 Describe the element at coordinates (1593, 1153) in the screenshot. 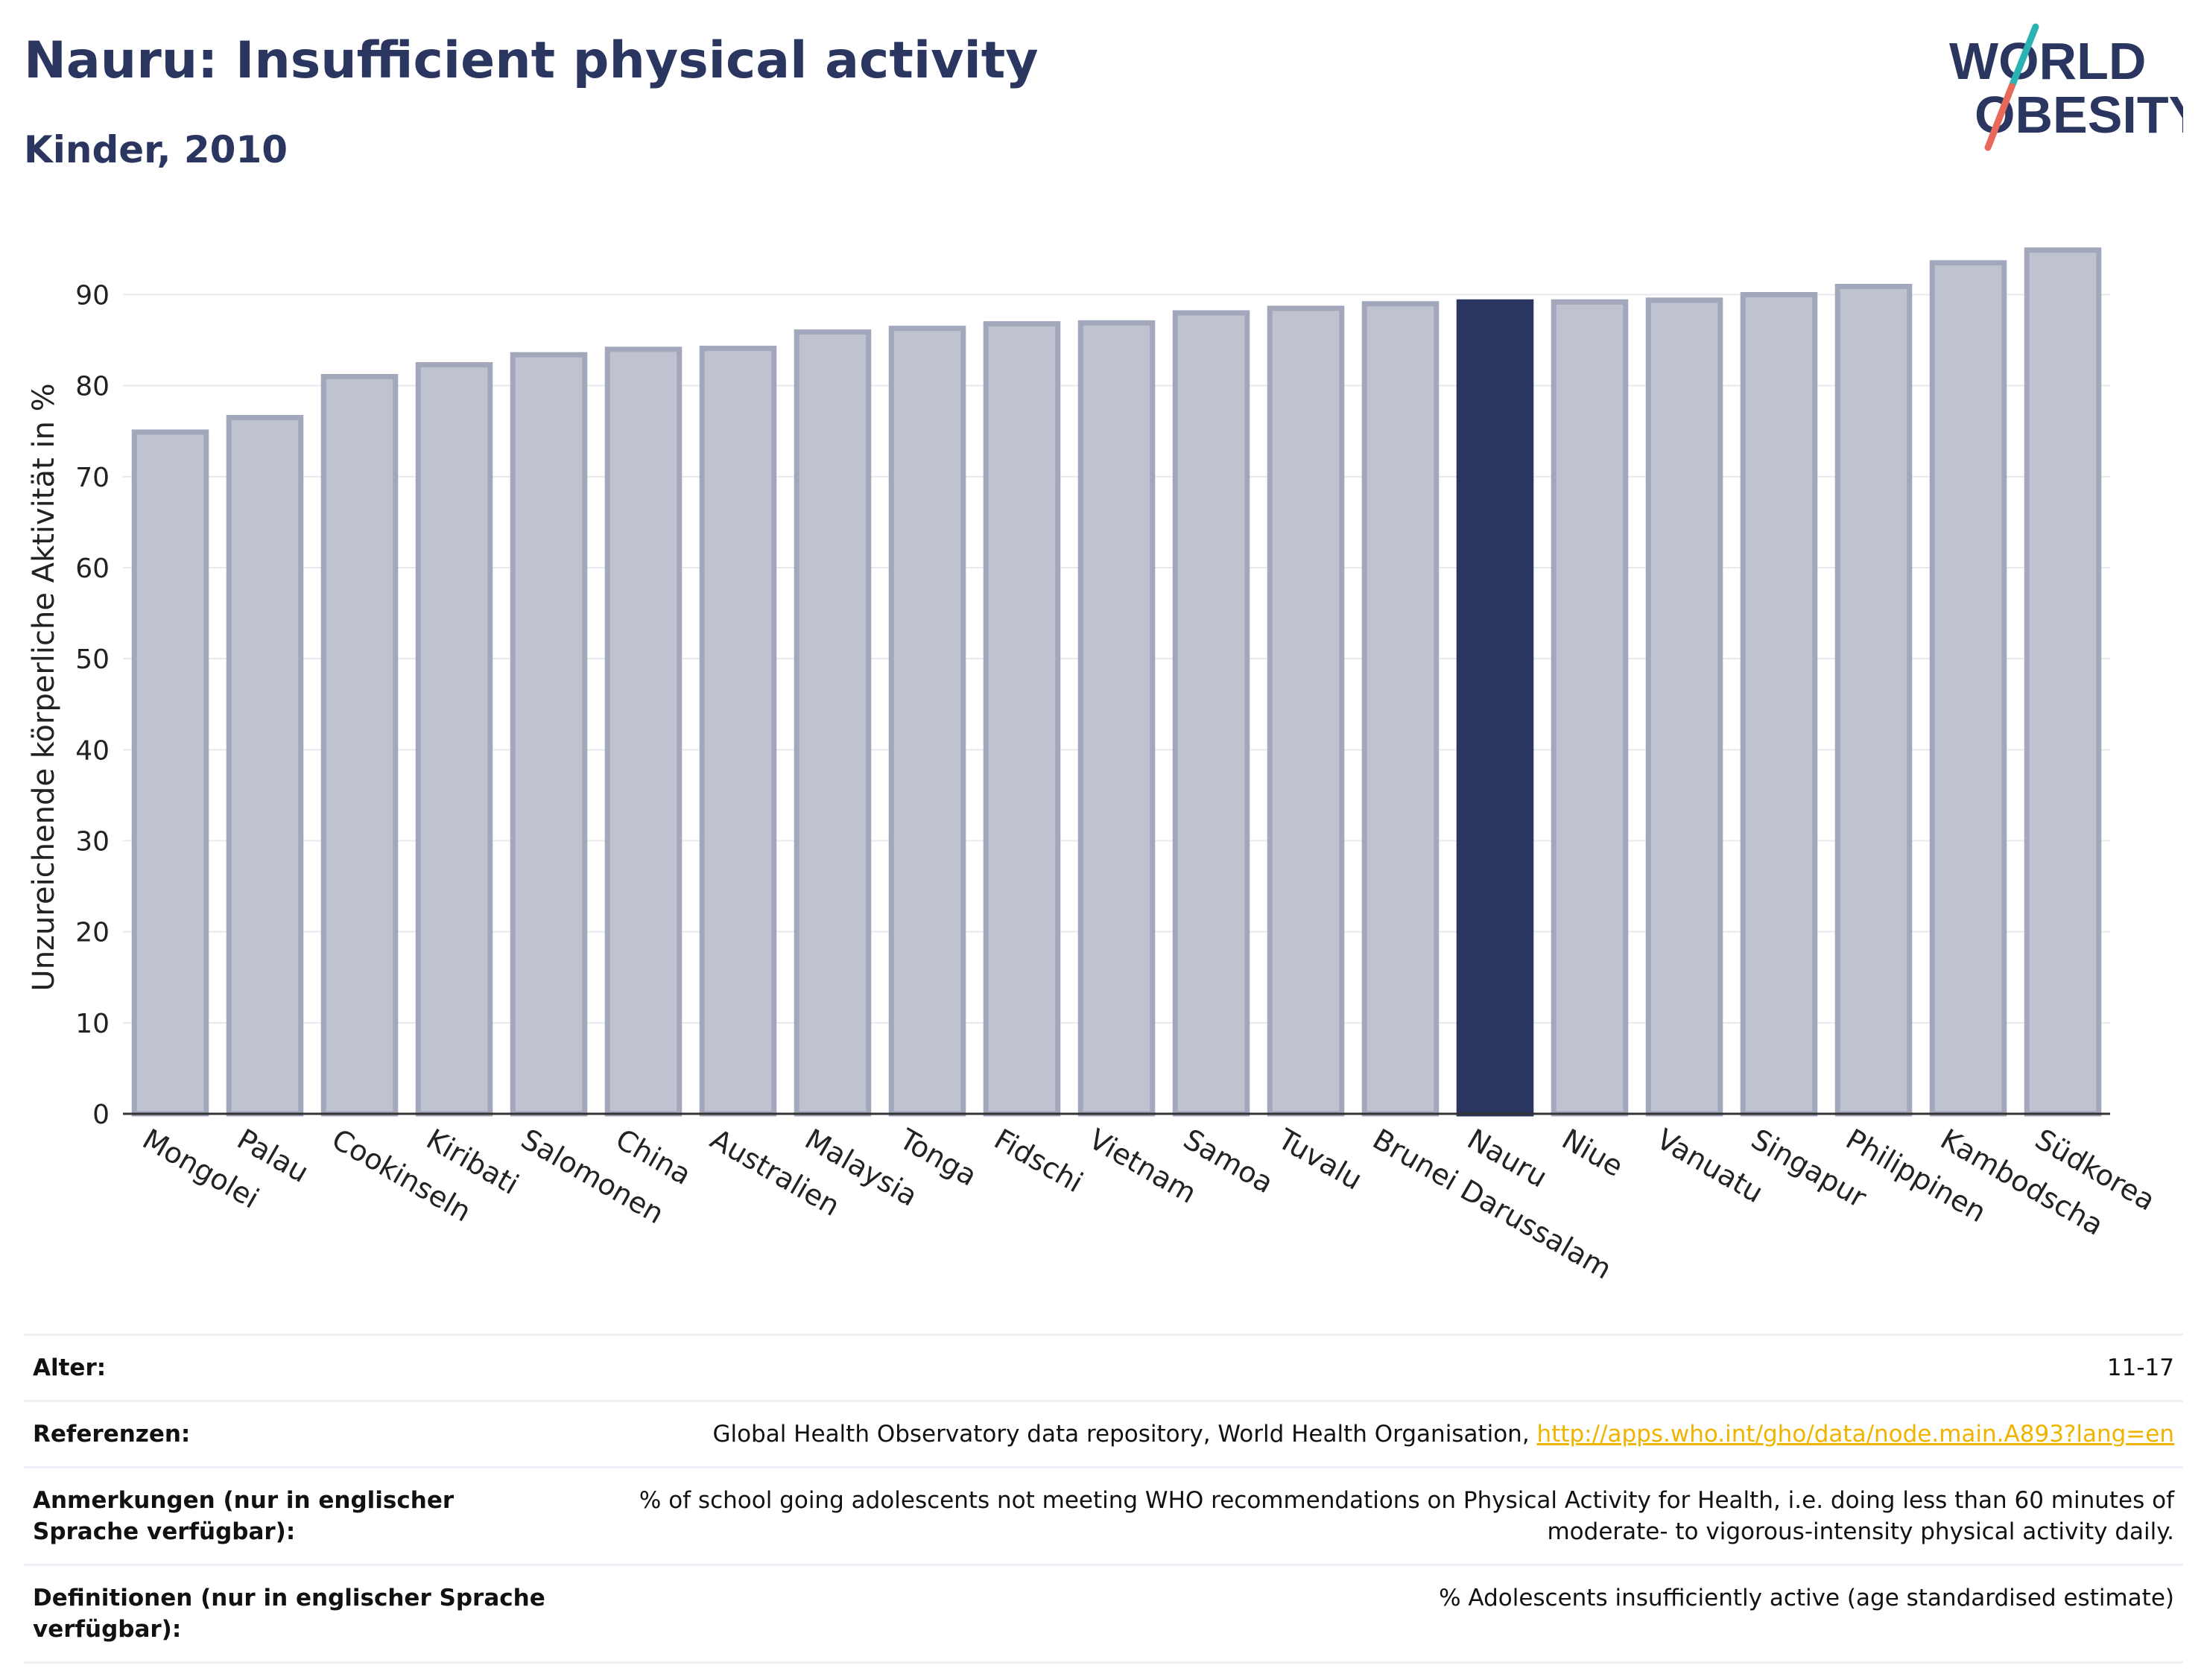

I see `x-tick-label: Niue` at that location.